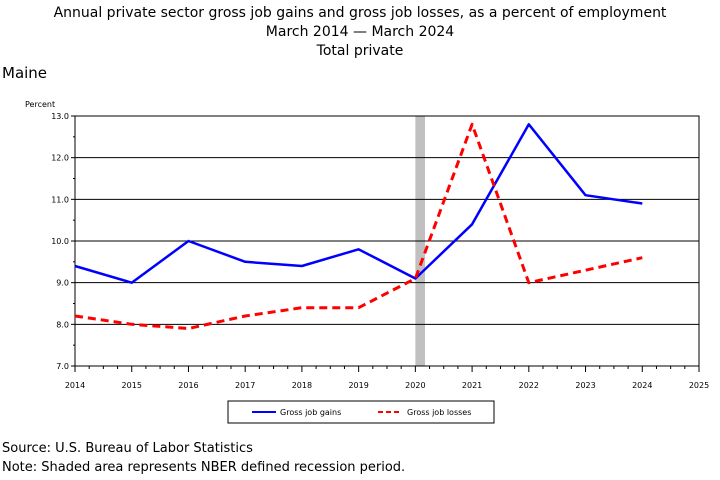  What do you see at coordinates (358, 385) in the screenshot?
I see `x-tick-label: 2019` at bounding box center [358, 385].